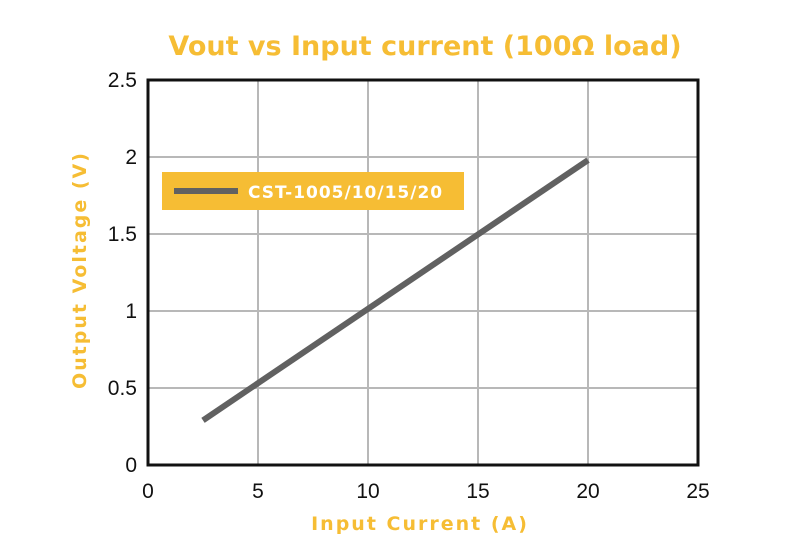 This screenshot has width=800, height=557. I want to click on legend-label: CST-1005/10/15/20, so click(345, 193).